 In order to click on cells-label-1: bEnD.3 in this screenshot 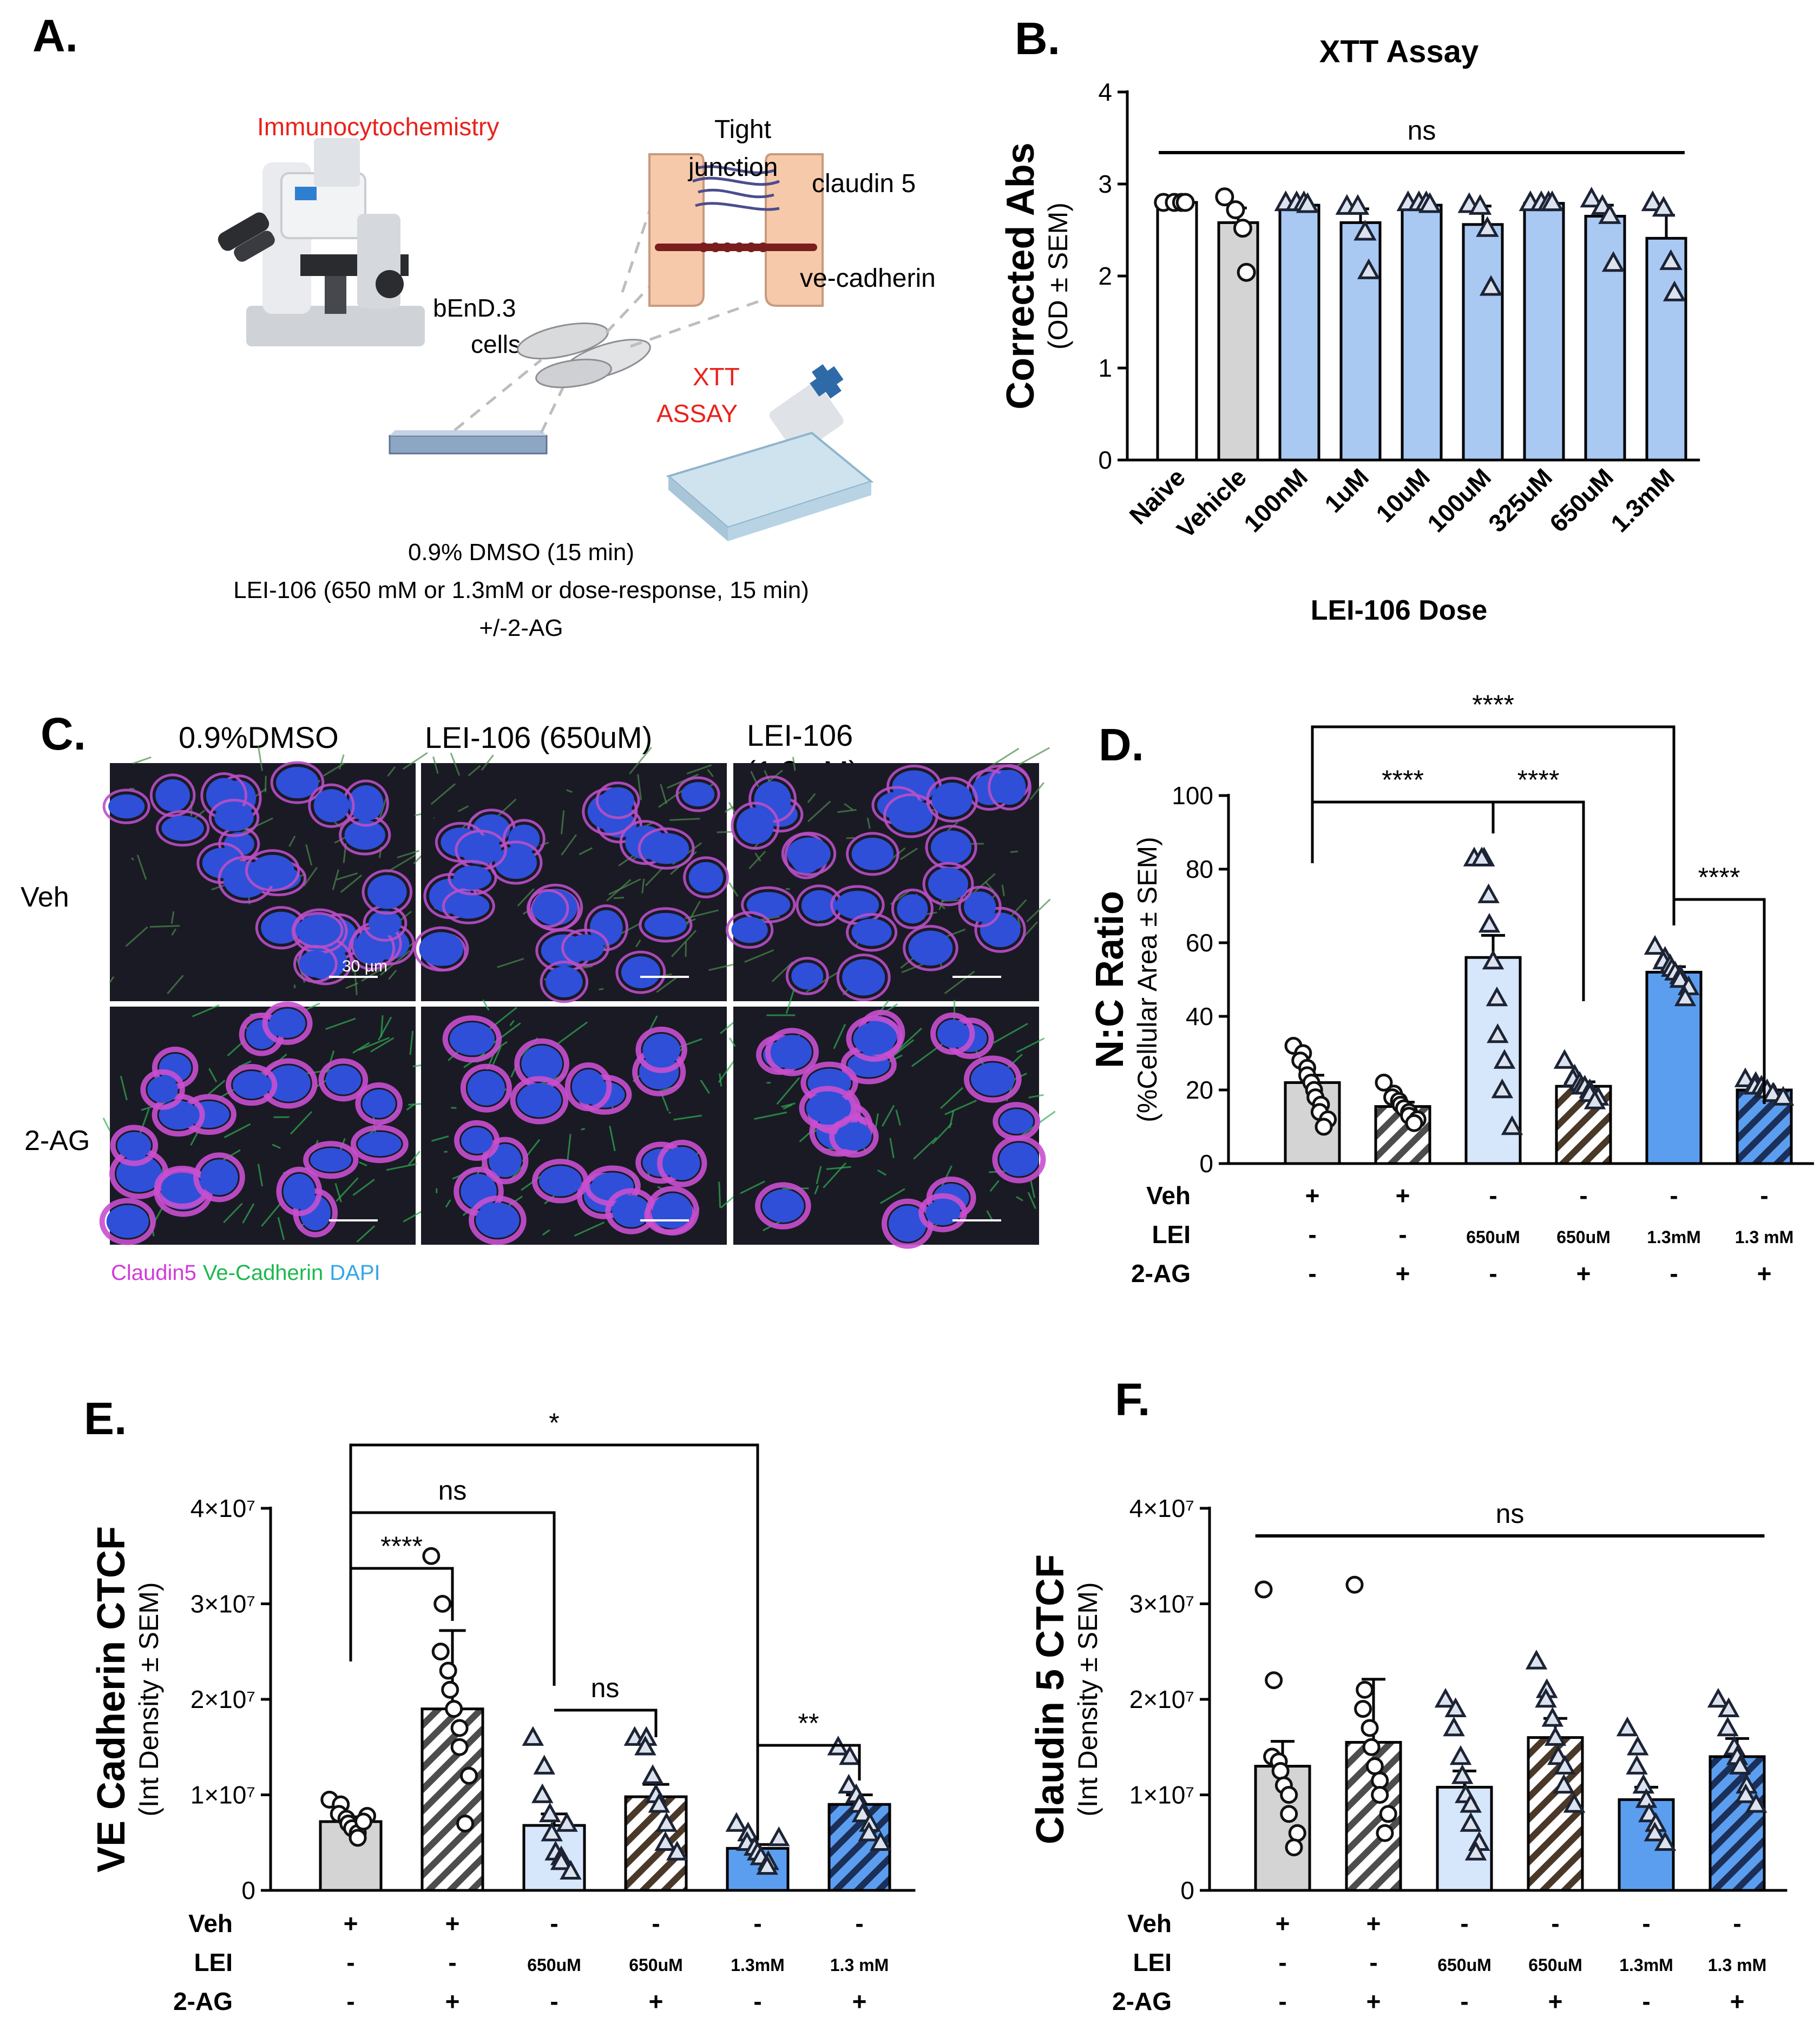, I will do `click(475, 308)`.